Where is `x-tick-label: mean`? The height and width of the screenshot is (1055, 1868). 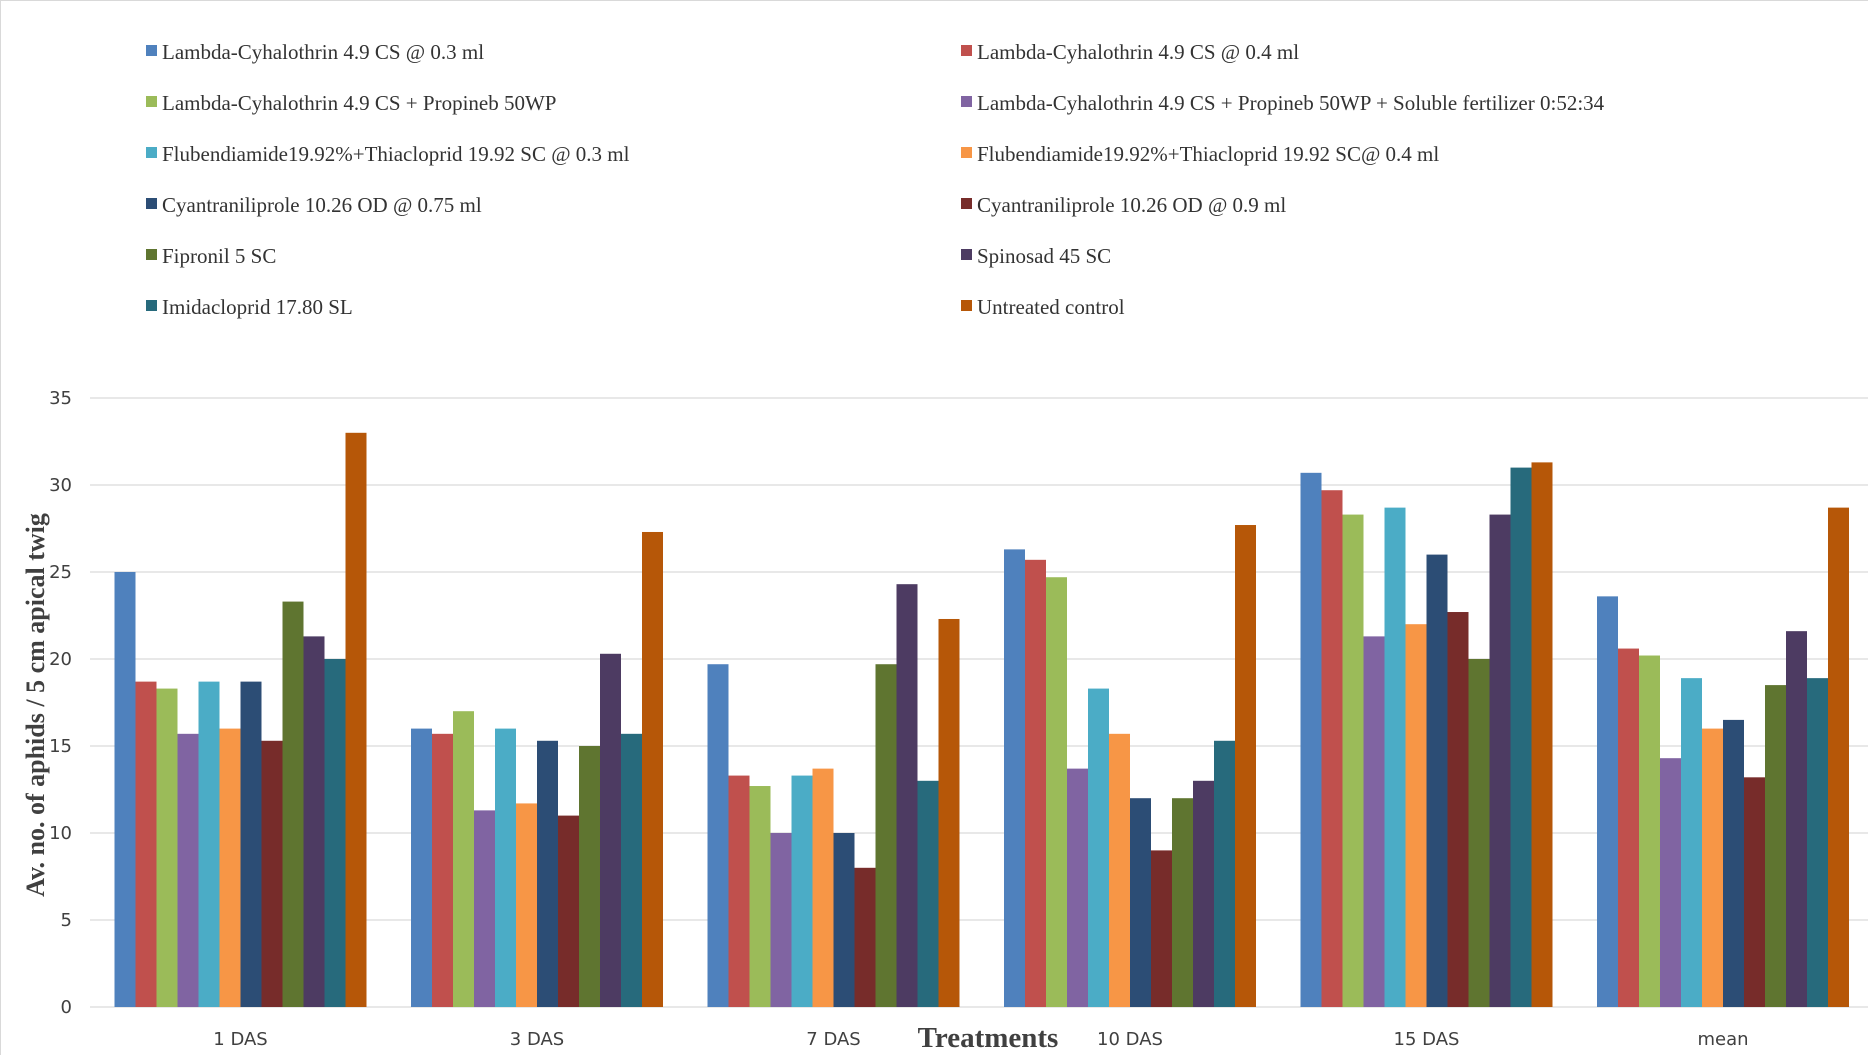
x-tick-label: mean is located at coordinates (1722, 1039).